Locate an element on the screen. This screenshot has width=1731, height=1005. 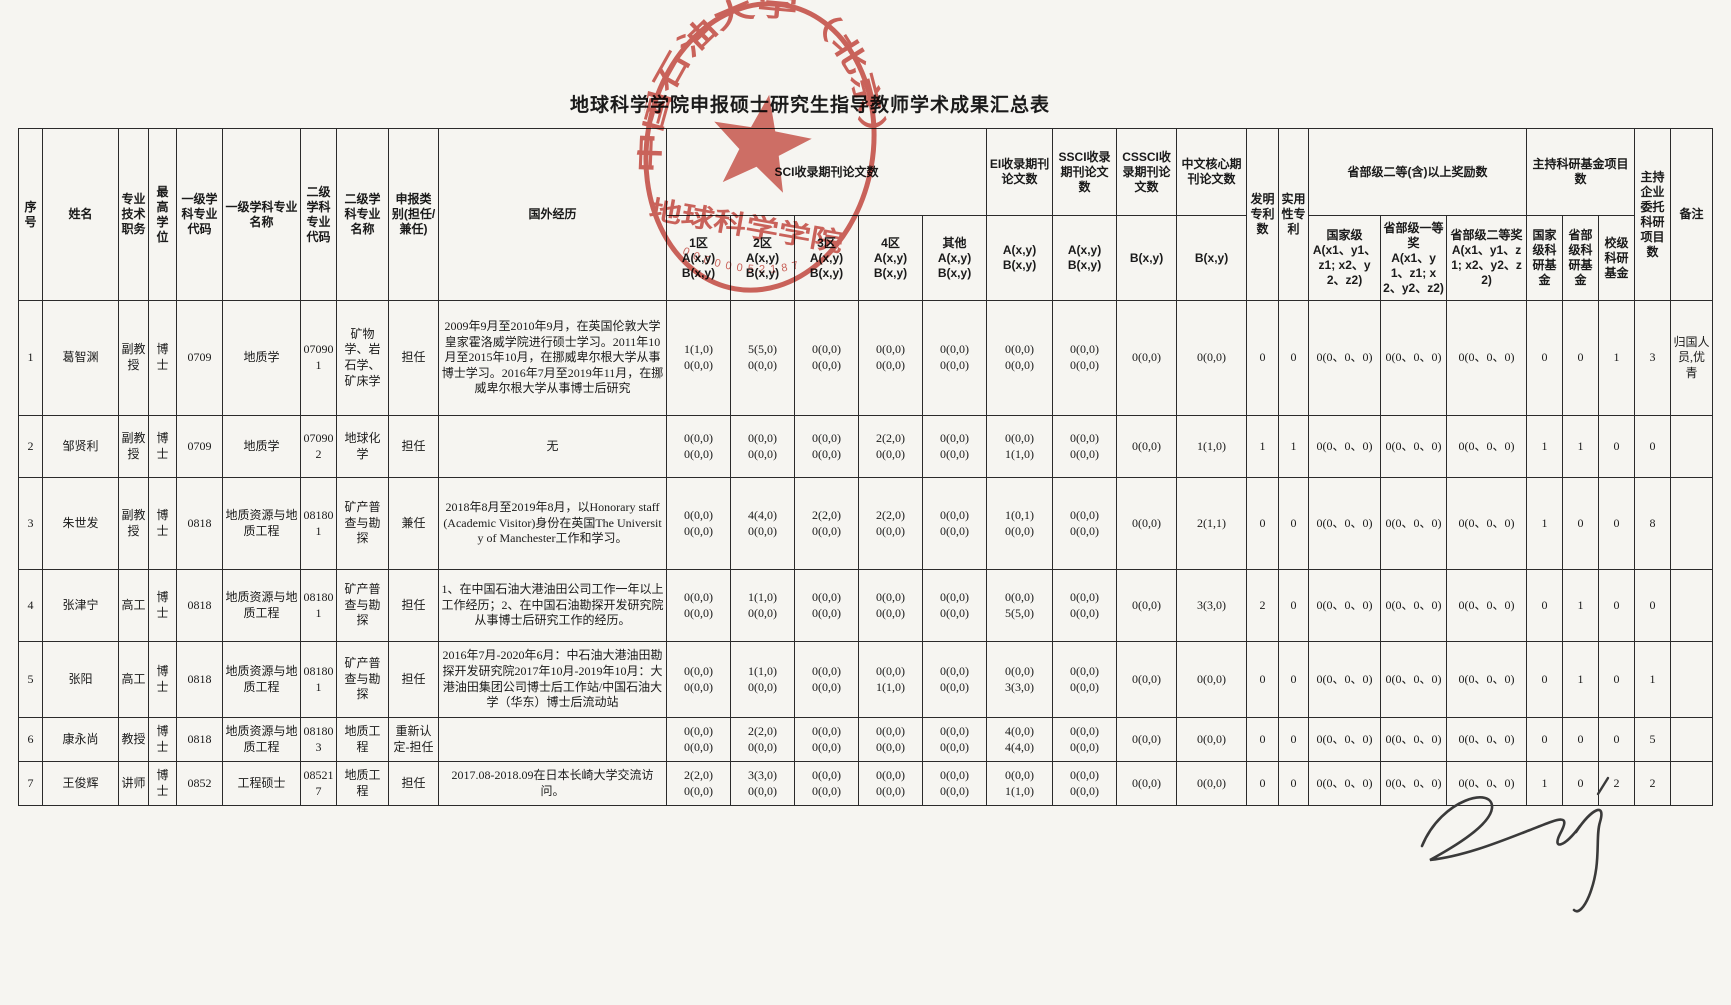
cell-code2: 081801 is located at coordinates (318, 523).